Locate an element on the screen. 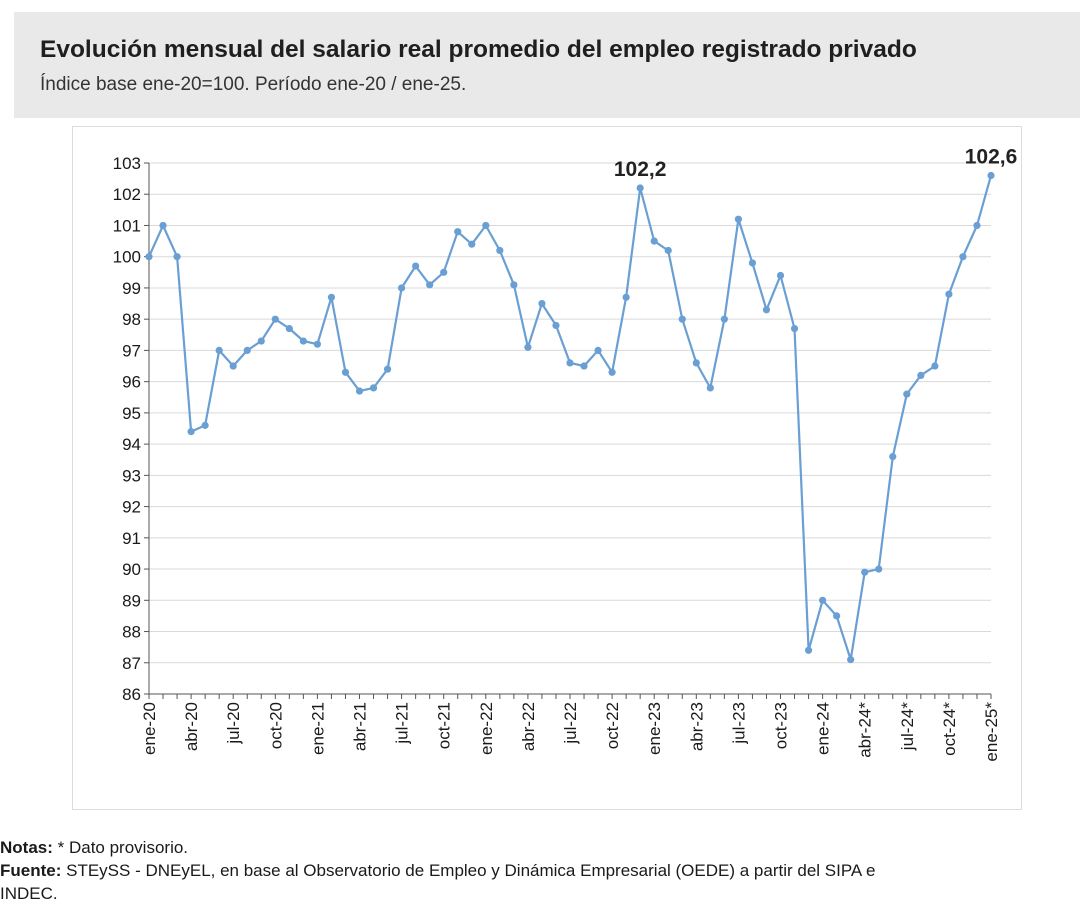 This screenshot has height=924, width=1080. x-tick-label: jul-21 is located at coordinates (402, 723).